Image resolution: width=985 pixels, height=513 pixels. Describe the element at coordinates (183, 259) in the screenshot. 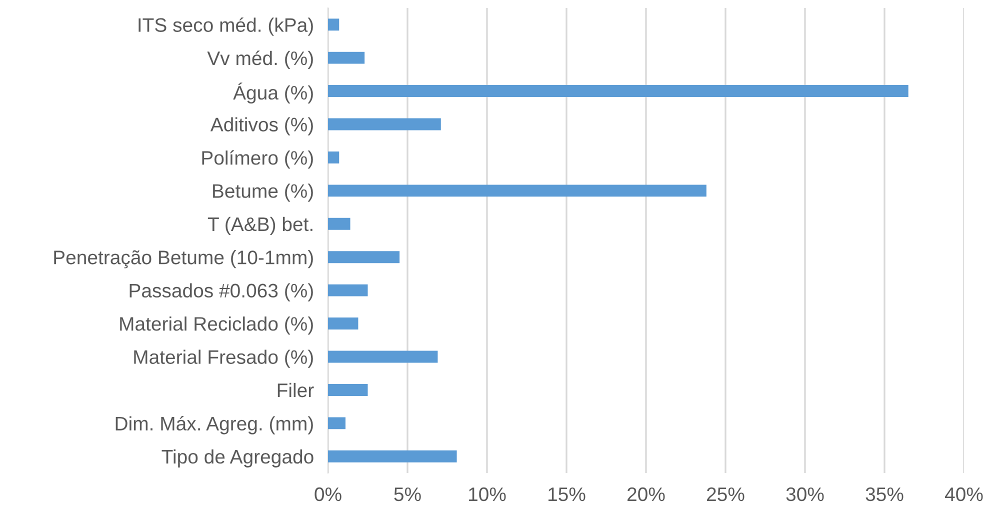

I see `y-tick-label: Penetração Betume (10-1mm)` at that location.